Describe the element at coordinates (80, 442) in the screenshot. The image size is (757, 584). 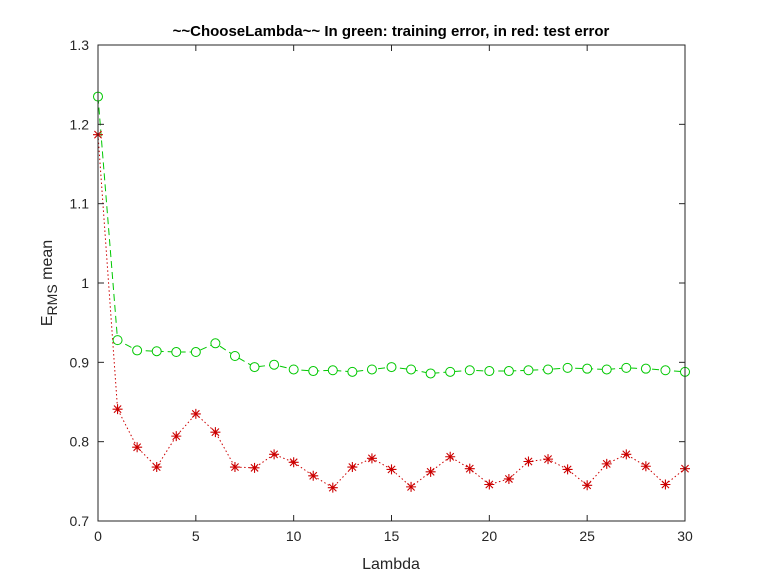
I see `y-tick-label: 0.8` at that location.